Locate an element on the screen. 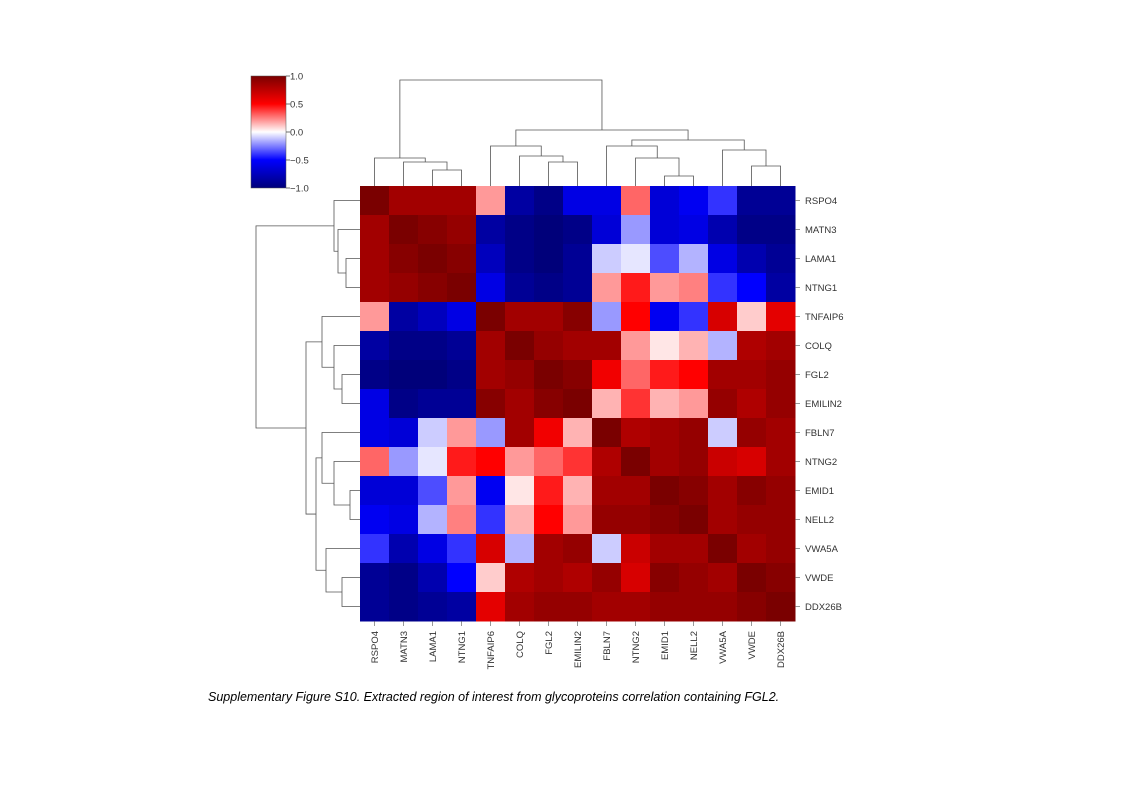  column-label: TNFAIP6 is located at coordinates (491, 650).